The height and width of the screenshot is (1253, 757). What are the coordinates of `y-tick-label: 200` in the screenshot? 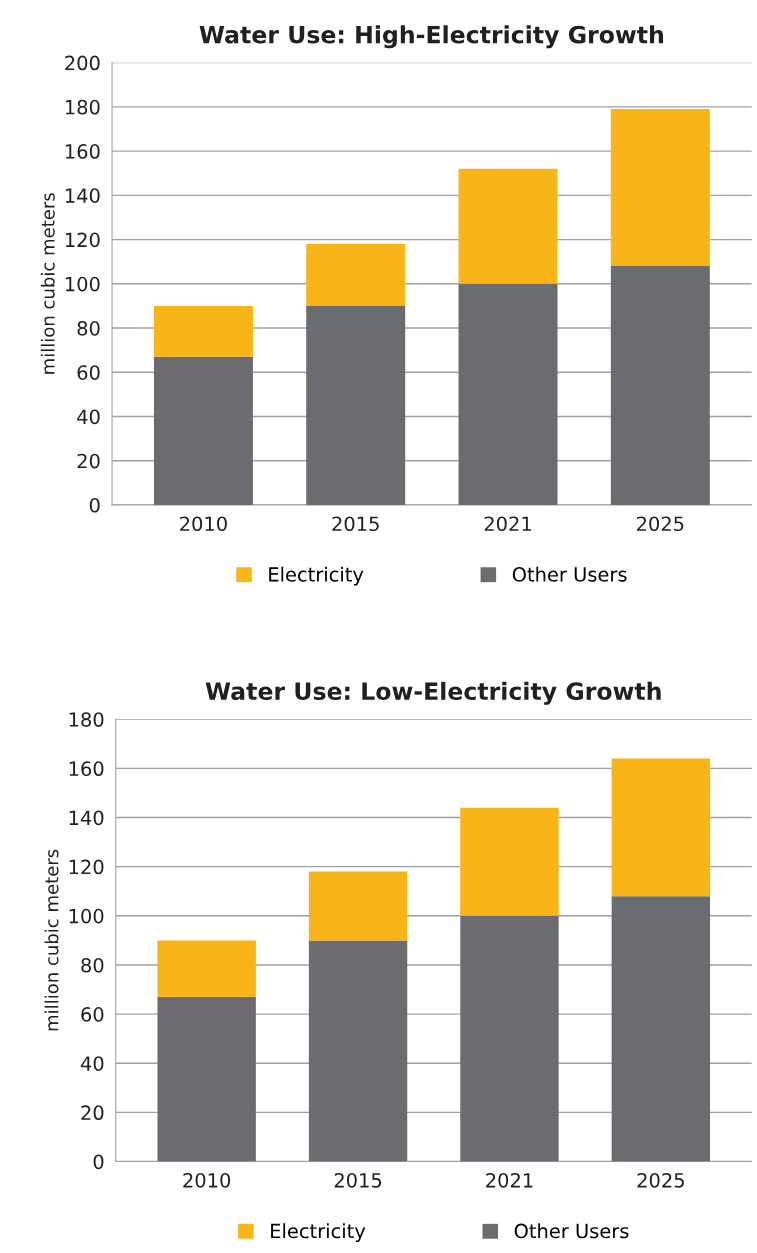 It's located at (82, 63).